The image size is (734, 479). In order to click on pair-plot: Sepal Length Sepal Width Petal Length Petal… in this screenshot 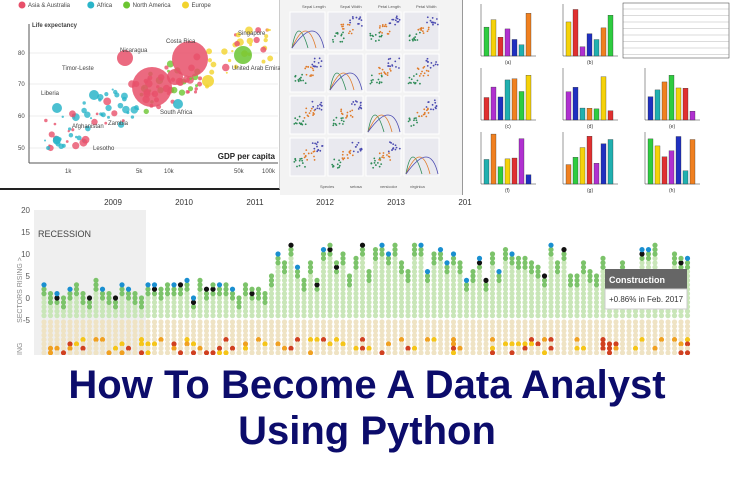, I will do `click(371, 97)`.